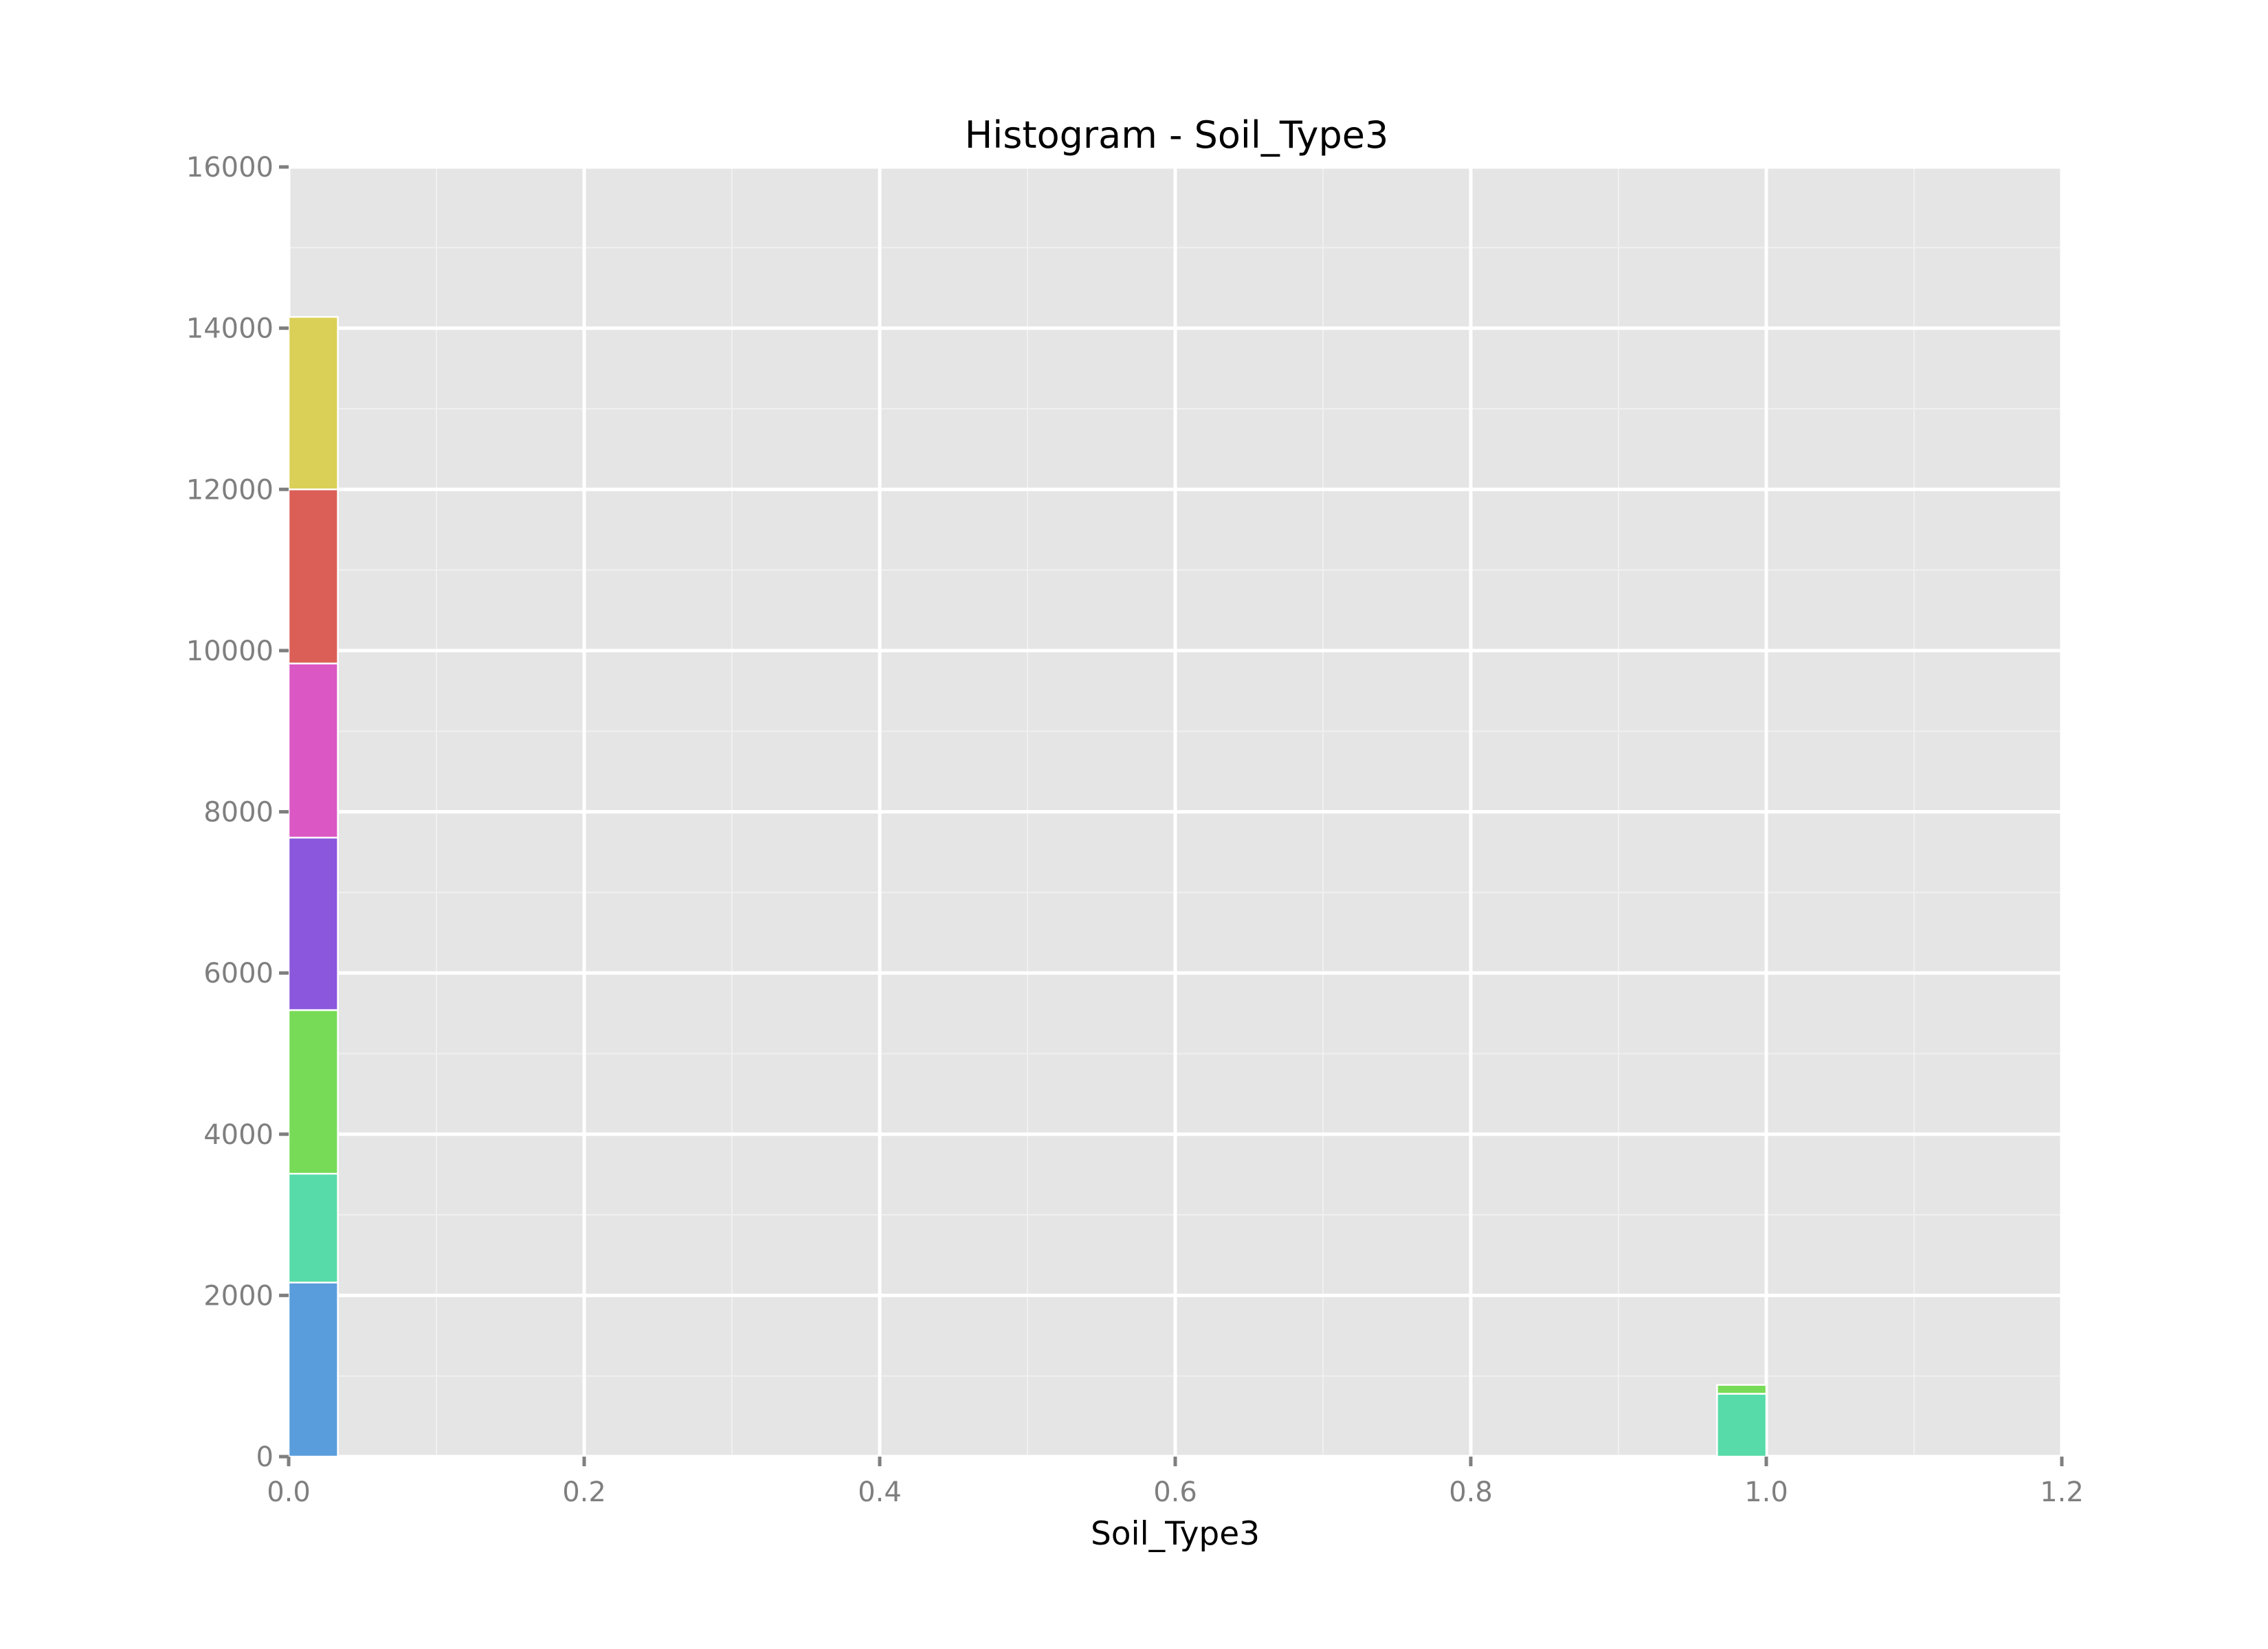  What do you see at coordinates (584, 1492) in the screenshot?
I see `x-tick-label: 0.2` at bounding box center [584, 1492].